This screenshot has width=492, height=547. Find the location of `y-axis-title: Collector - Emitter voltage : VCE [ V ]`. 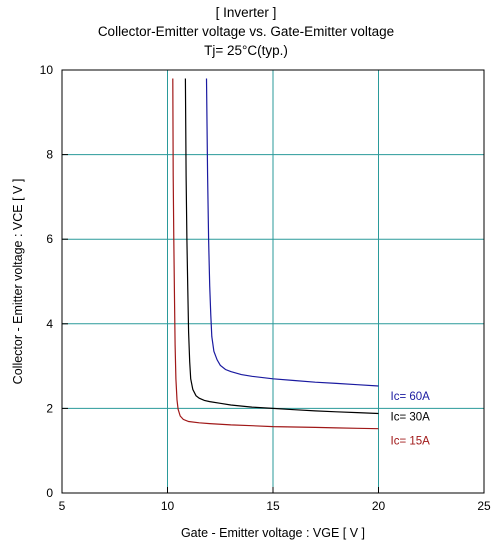

y-axis-title: Collector - Emitter voltage : VCE [ V ] is located at coordinates (18, 282).